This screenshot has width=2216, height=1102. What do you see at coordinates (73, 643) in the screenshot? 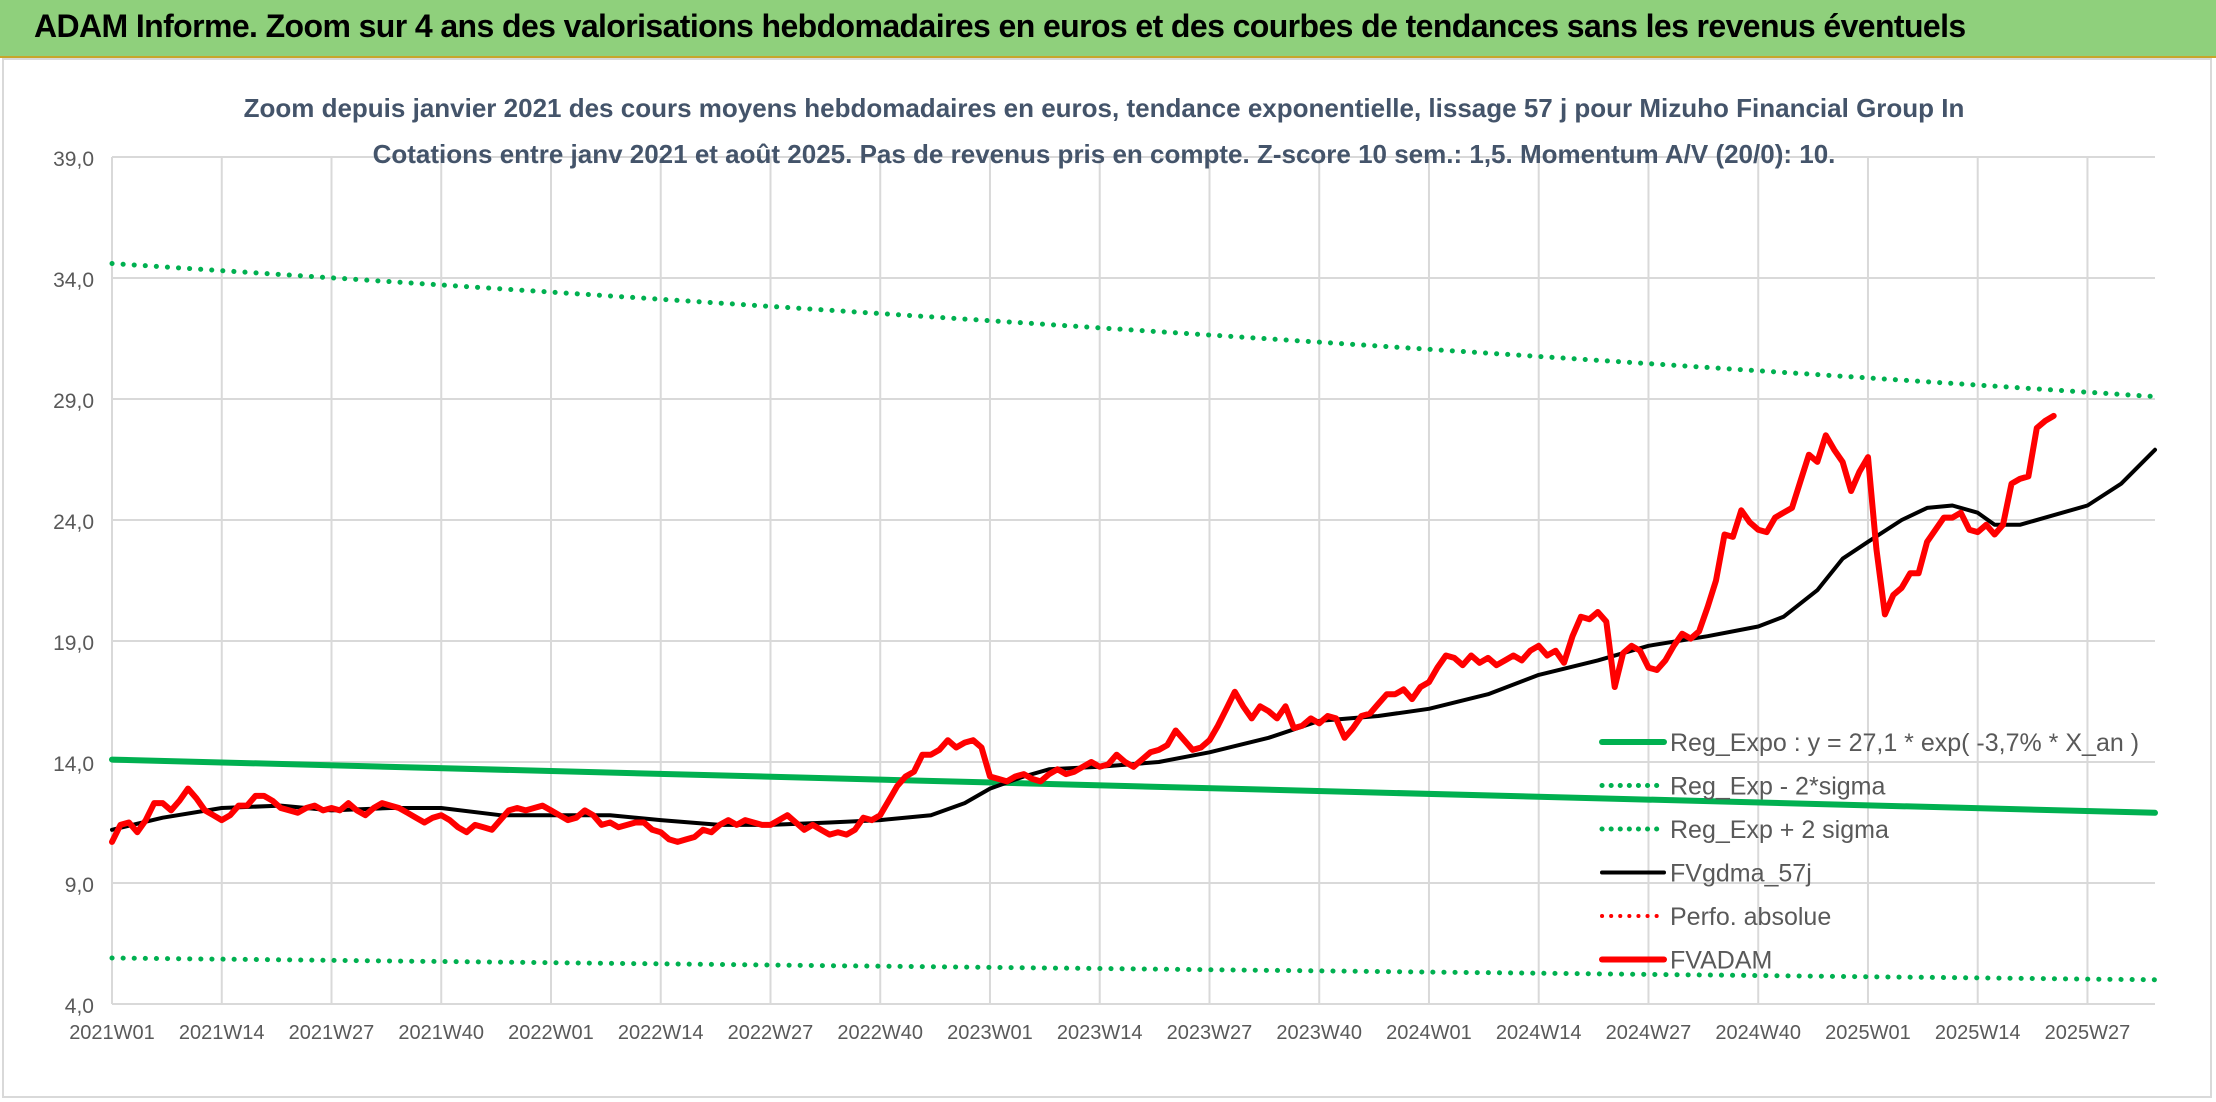
I see `y-tick-label: 19,0` at bounding box center [73, 643].